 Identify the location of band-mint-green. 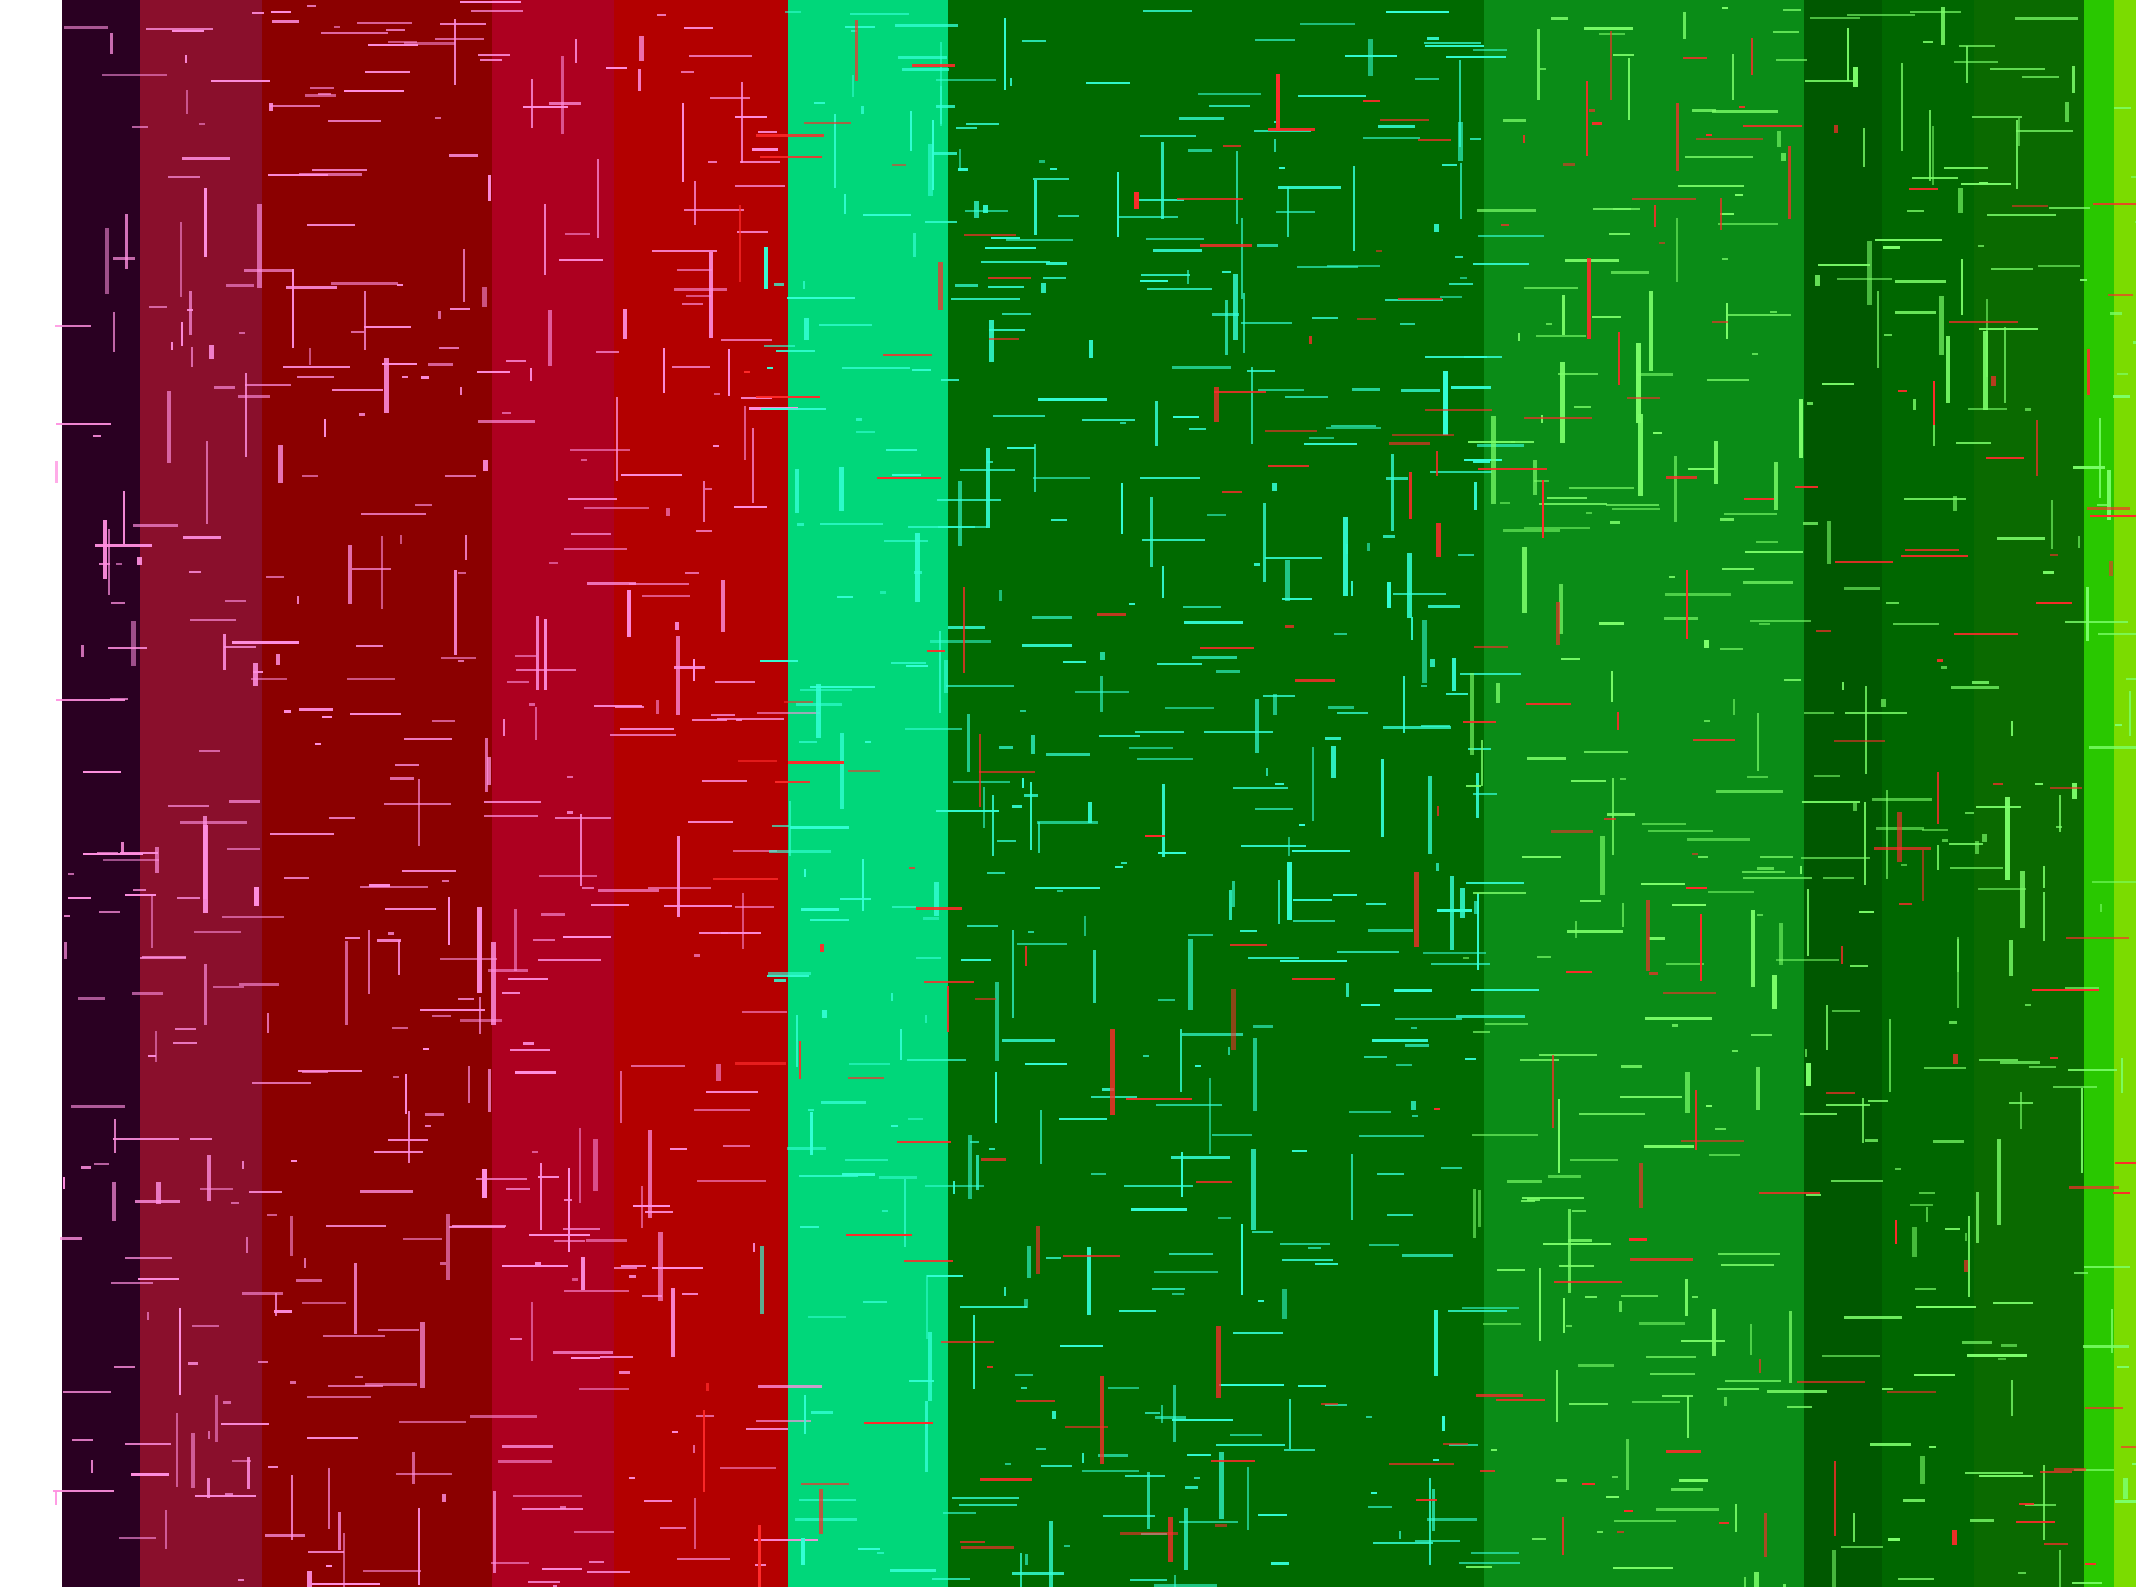
(868, 793).